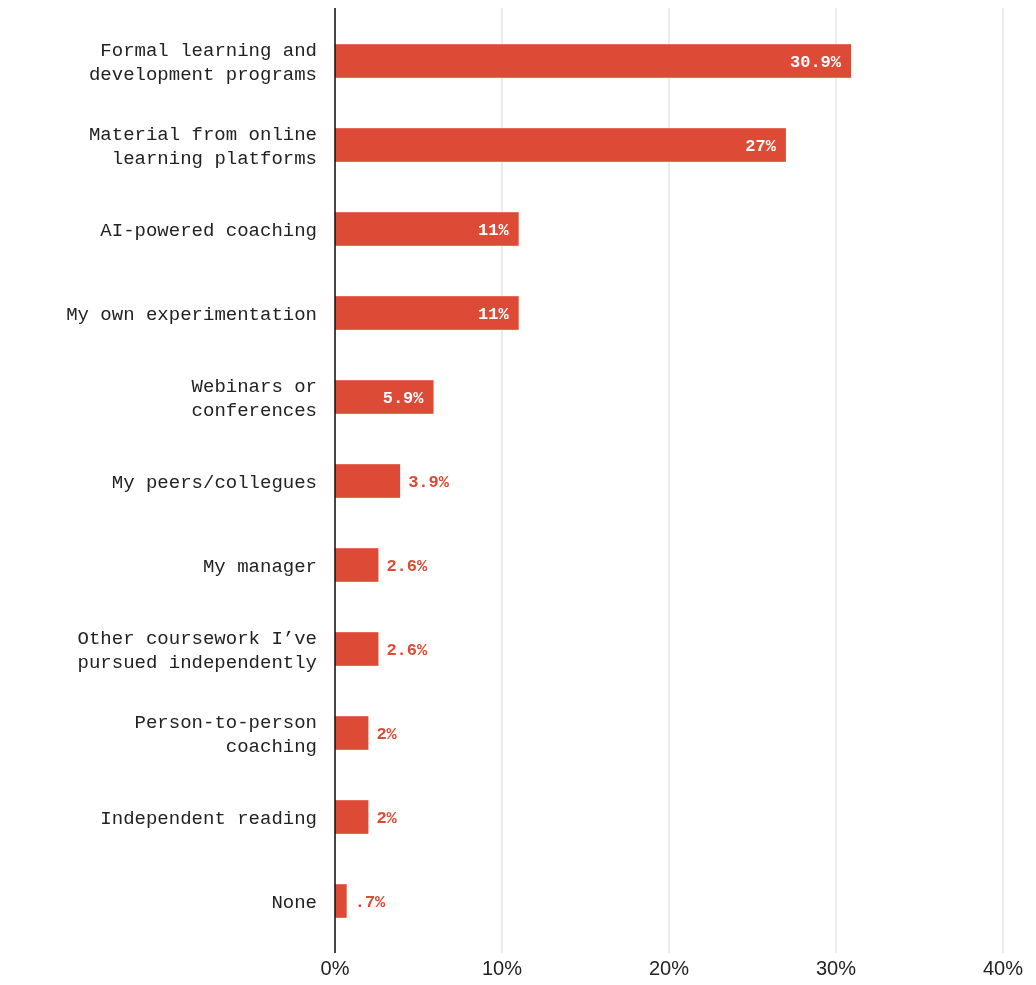 Image resolution: width=1036 pixels, height=985 pixels. Describe the element at coordinates (225, 734) in the screenshot. I see `y-tick-label: Person-to-person coaching` at that location.